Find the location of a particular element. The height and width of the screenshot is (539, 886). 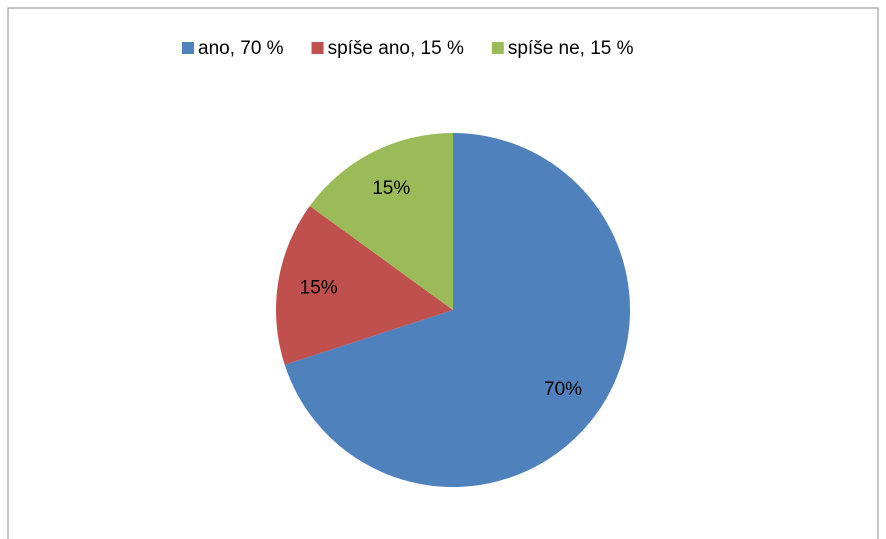

legend-label: spíše ne, 15 % is located at coordinates (571, 48).